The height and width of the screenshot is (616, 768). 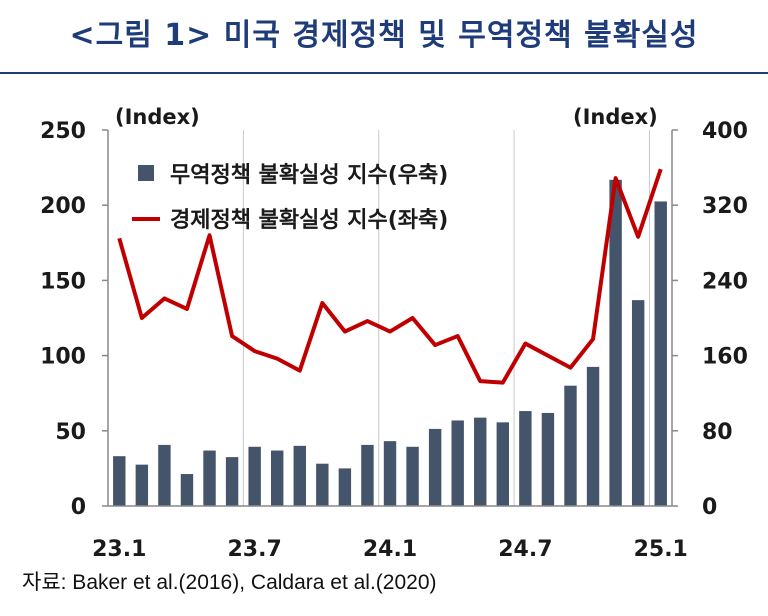 I want to click on title-divider, so click(x=384, y=73).